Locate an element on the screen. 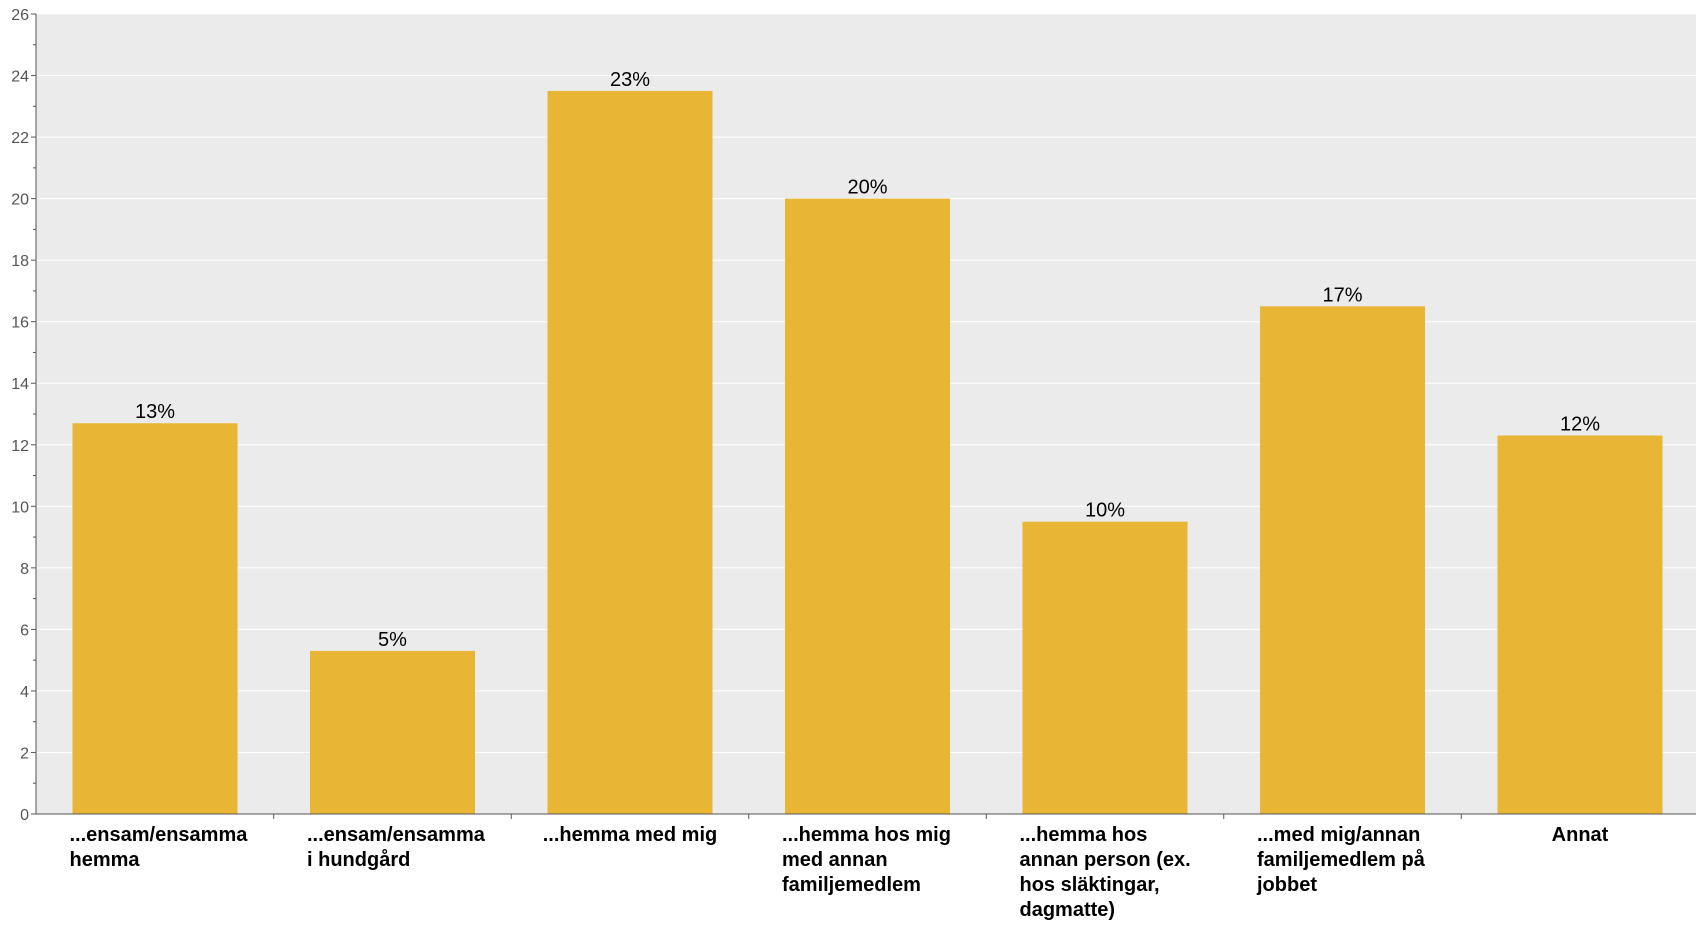  y-tick-label: 2 is located at coordinates (24, 753).